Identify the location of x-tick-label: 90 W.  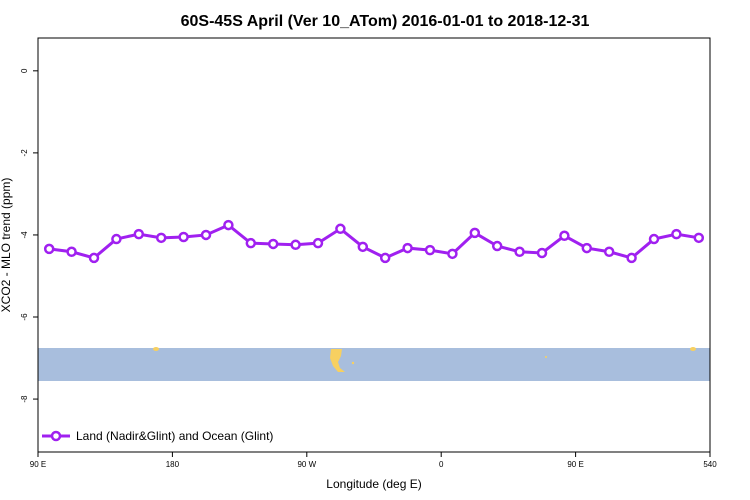
(306, 464).